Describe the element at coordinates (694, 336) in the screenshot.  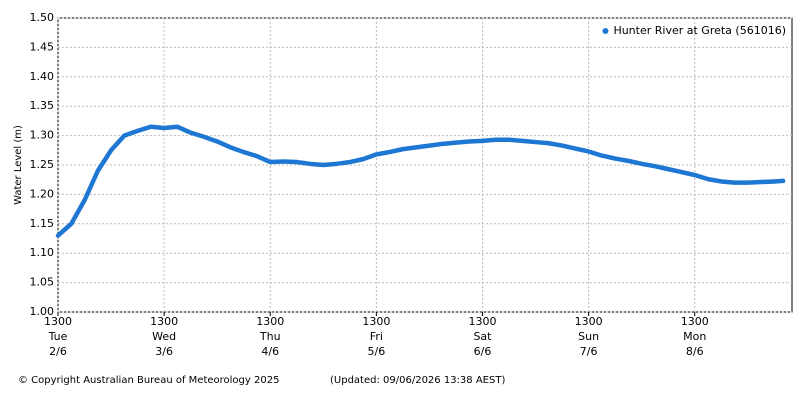
I see `x-tick-label: Mon` at that location.